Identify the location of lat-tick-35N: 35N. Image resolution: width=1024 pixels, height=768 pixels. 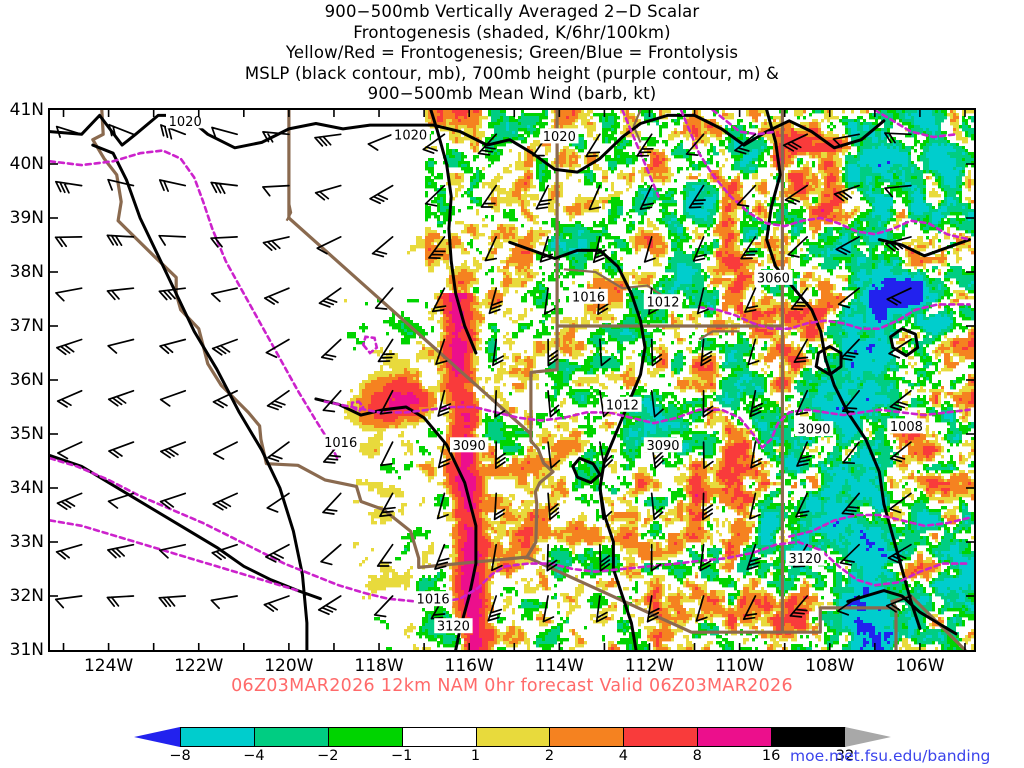
(26, 434).